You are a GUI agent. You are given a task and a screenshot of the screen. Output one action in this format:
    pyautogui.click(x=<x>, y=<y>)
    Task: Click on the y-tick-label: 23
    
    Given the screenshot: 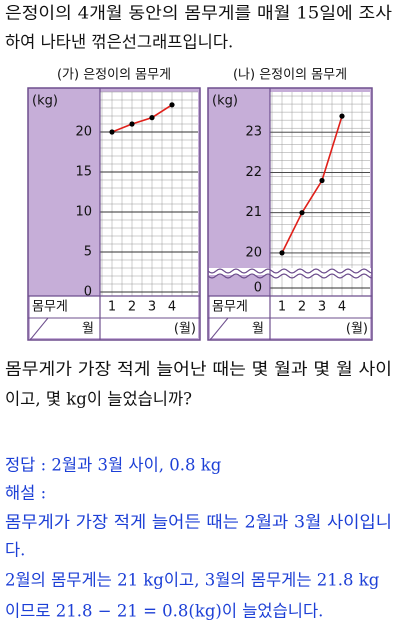 What is the action you would take?
    pyautogui.click(x=253, y=132)
    